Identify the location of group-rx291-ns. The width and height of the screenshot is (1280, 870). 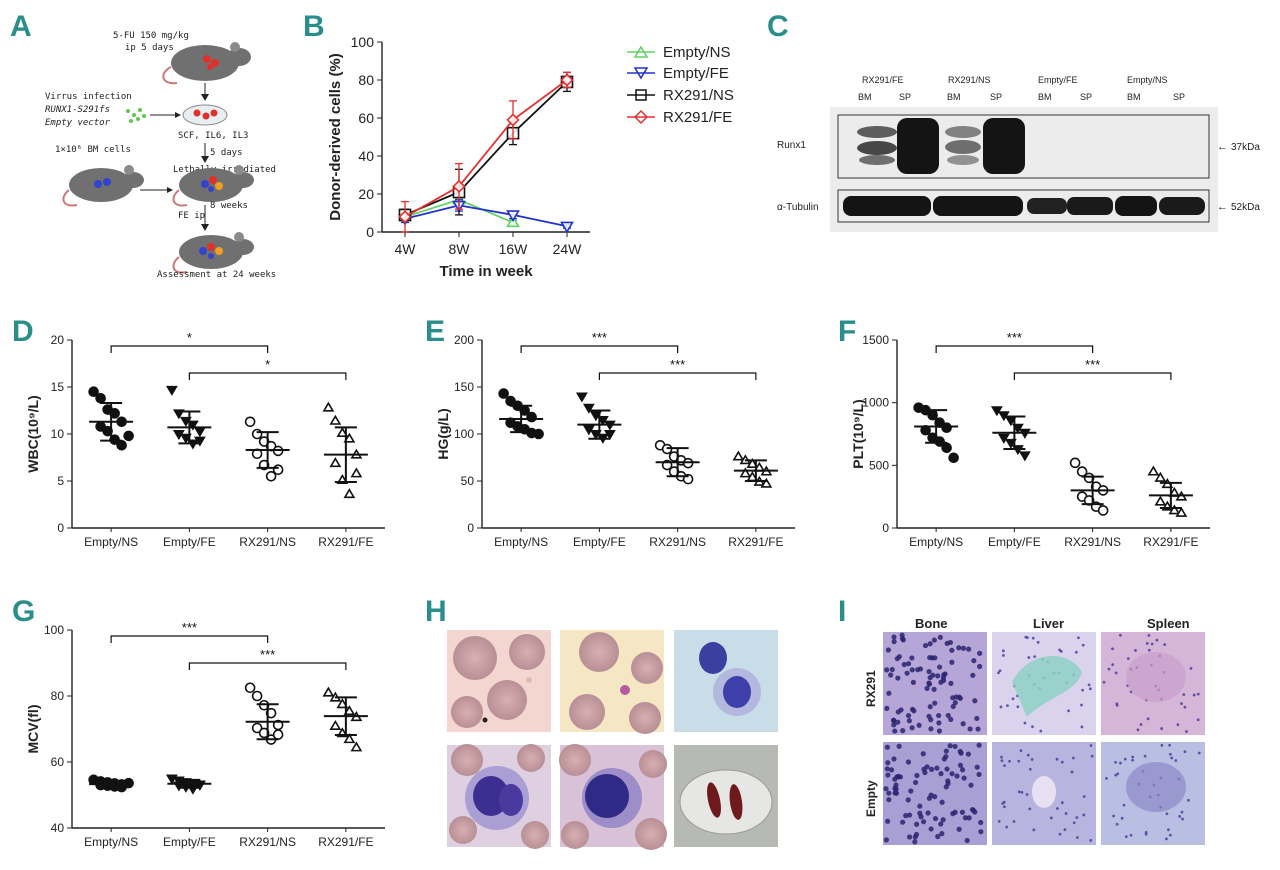
(1092, 486).